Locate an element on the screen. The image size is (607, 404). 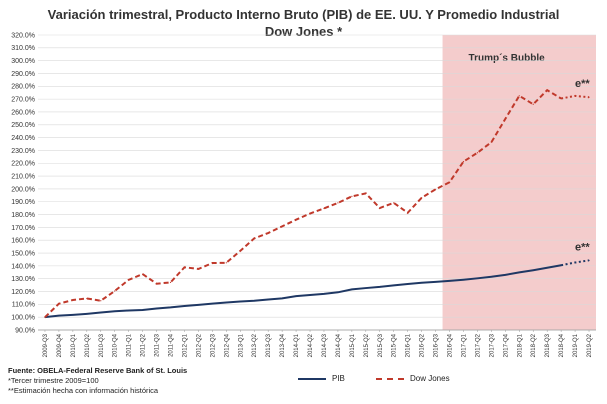
y-tick-label: 210.0% is located at coordinates (23, 176).